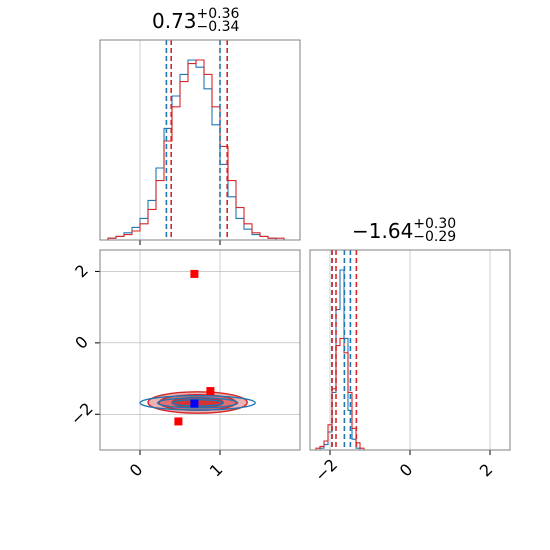  Describe the element at coordinates (218, 14) in the screenshot. I see `title-param1-plus: +0.36` at that location.